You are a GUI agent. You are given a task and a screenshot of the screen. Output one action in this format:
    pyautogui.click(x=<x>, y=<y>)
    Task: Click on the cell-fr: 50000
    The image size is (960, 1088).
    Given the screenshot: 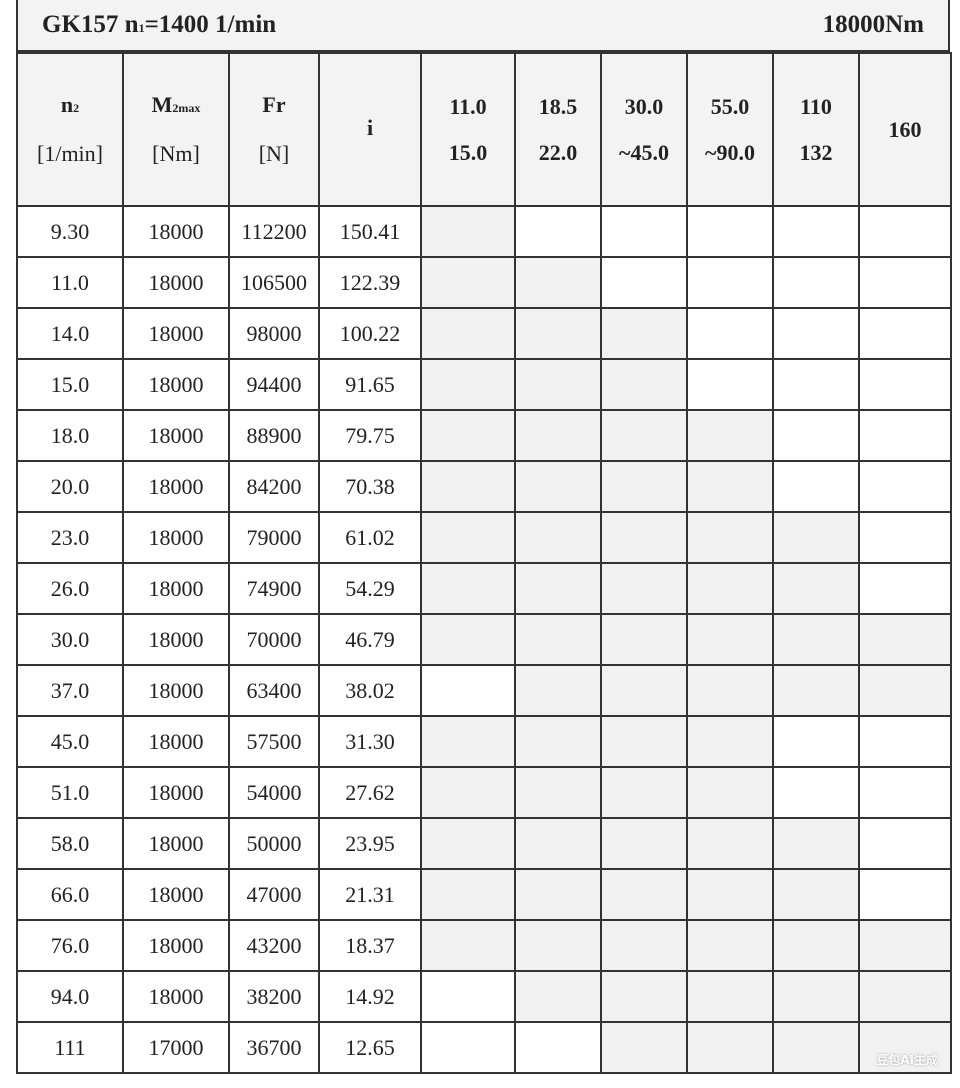 What is the action you would take?
    pyautogui.click(x=274, y=843)
    